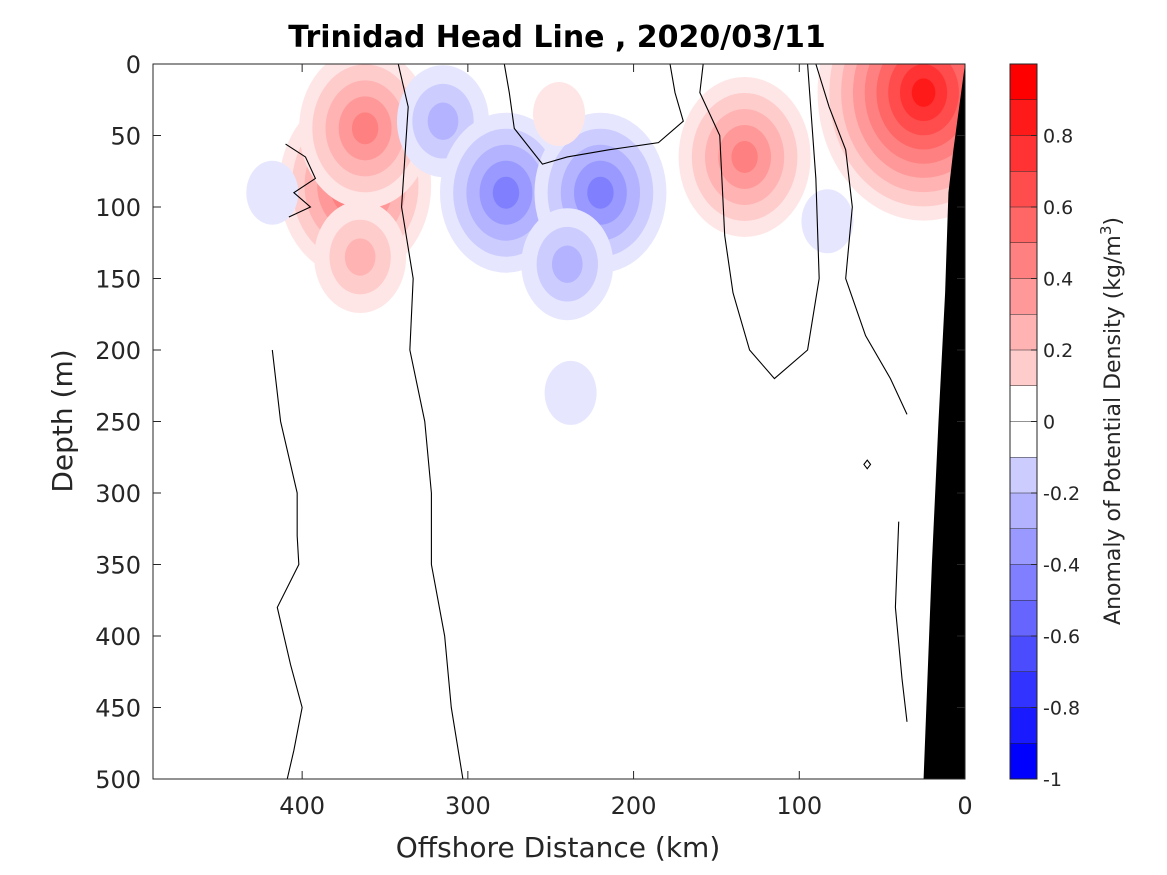 This screenshot has height=875, width=1167. I want to click on seafloor-shape, so click(944, 421).